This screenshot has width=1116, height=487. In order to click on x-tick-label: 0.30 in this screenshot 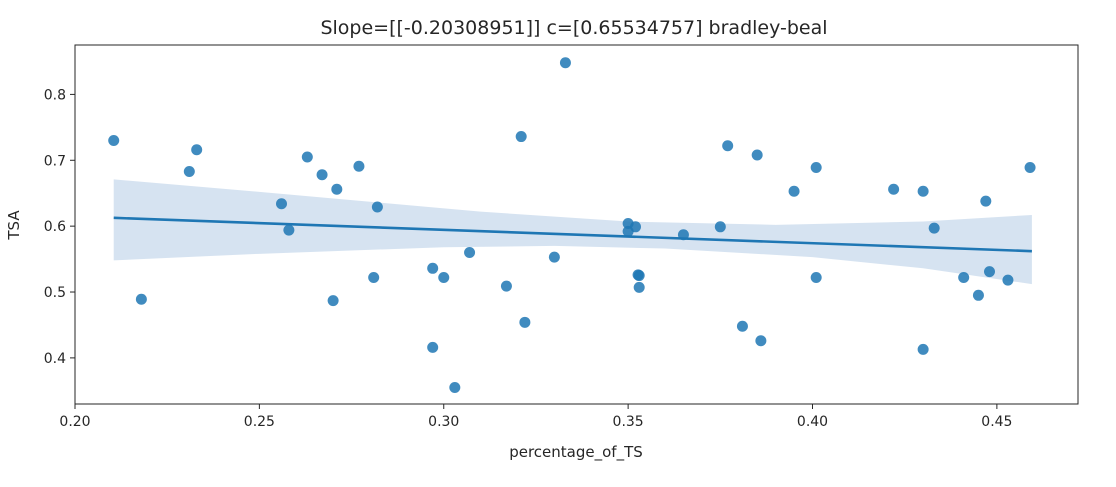, I will do `click(443, 422)`.